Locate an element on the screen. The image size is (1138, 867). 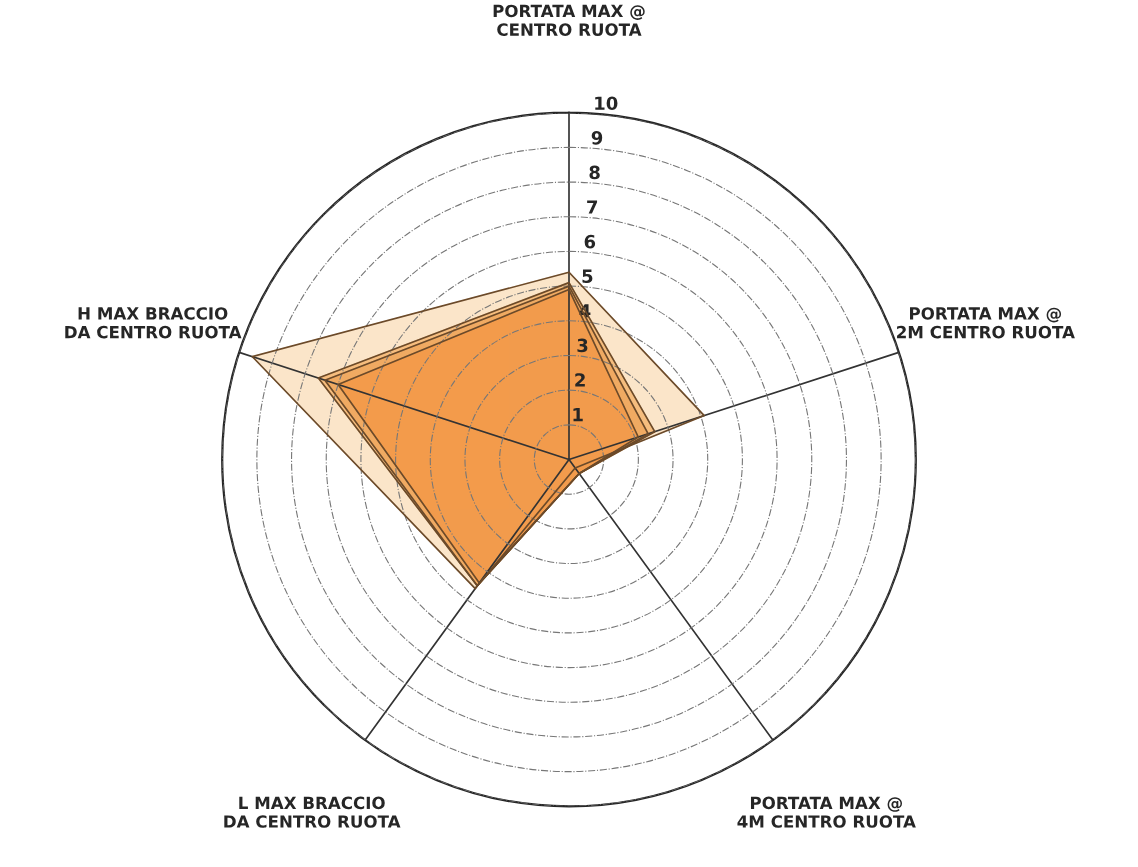
y-tick-label: 8 is located at coordinates (594, 172).